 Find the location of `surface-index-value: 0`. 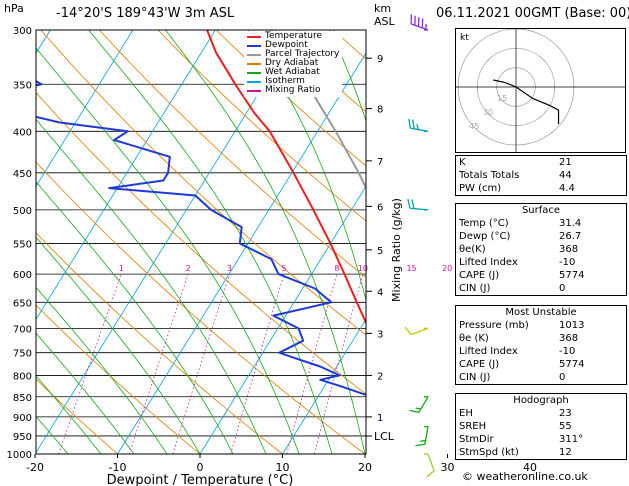

surface-index-value: 0 is located at coordinates (562, 288).